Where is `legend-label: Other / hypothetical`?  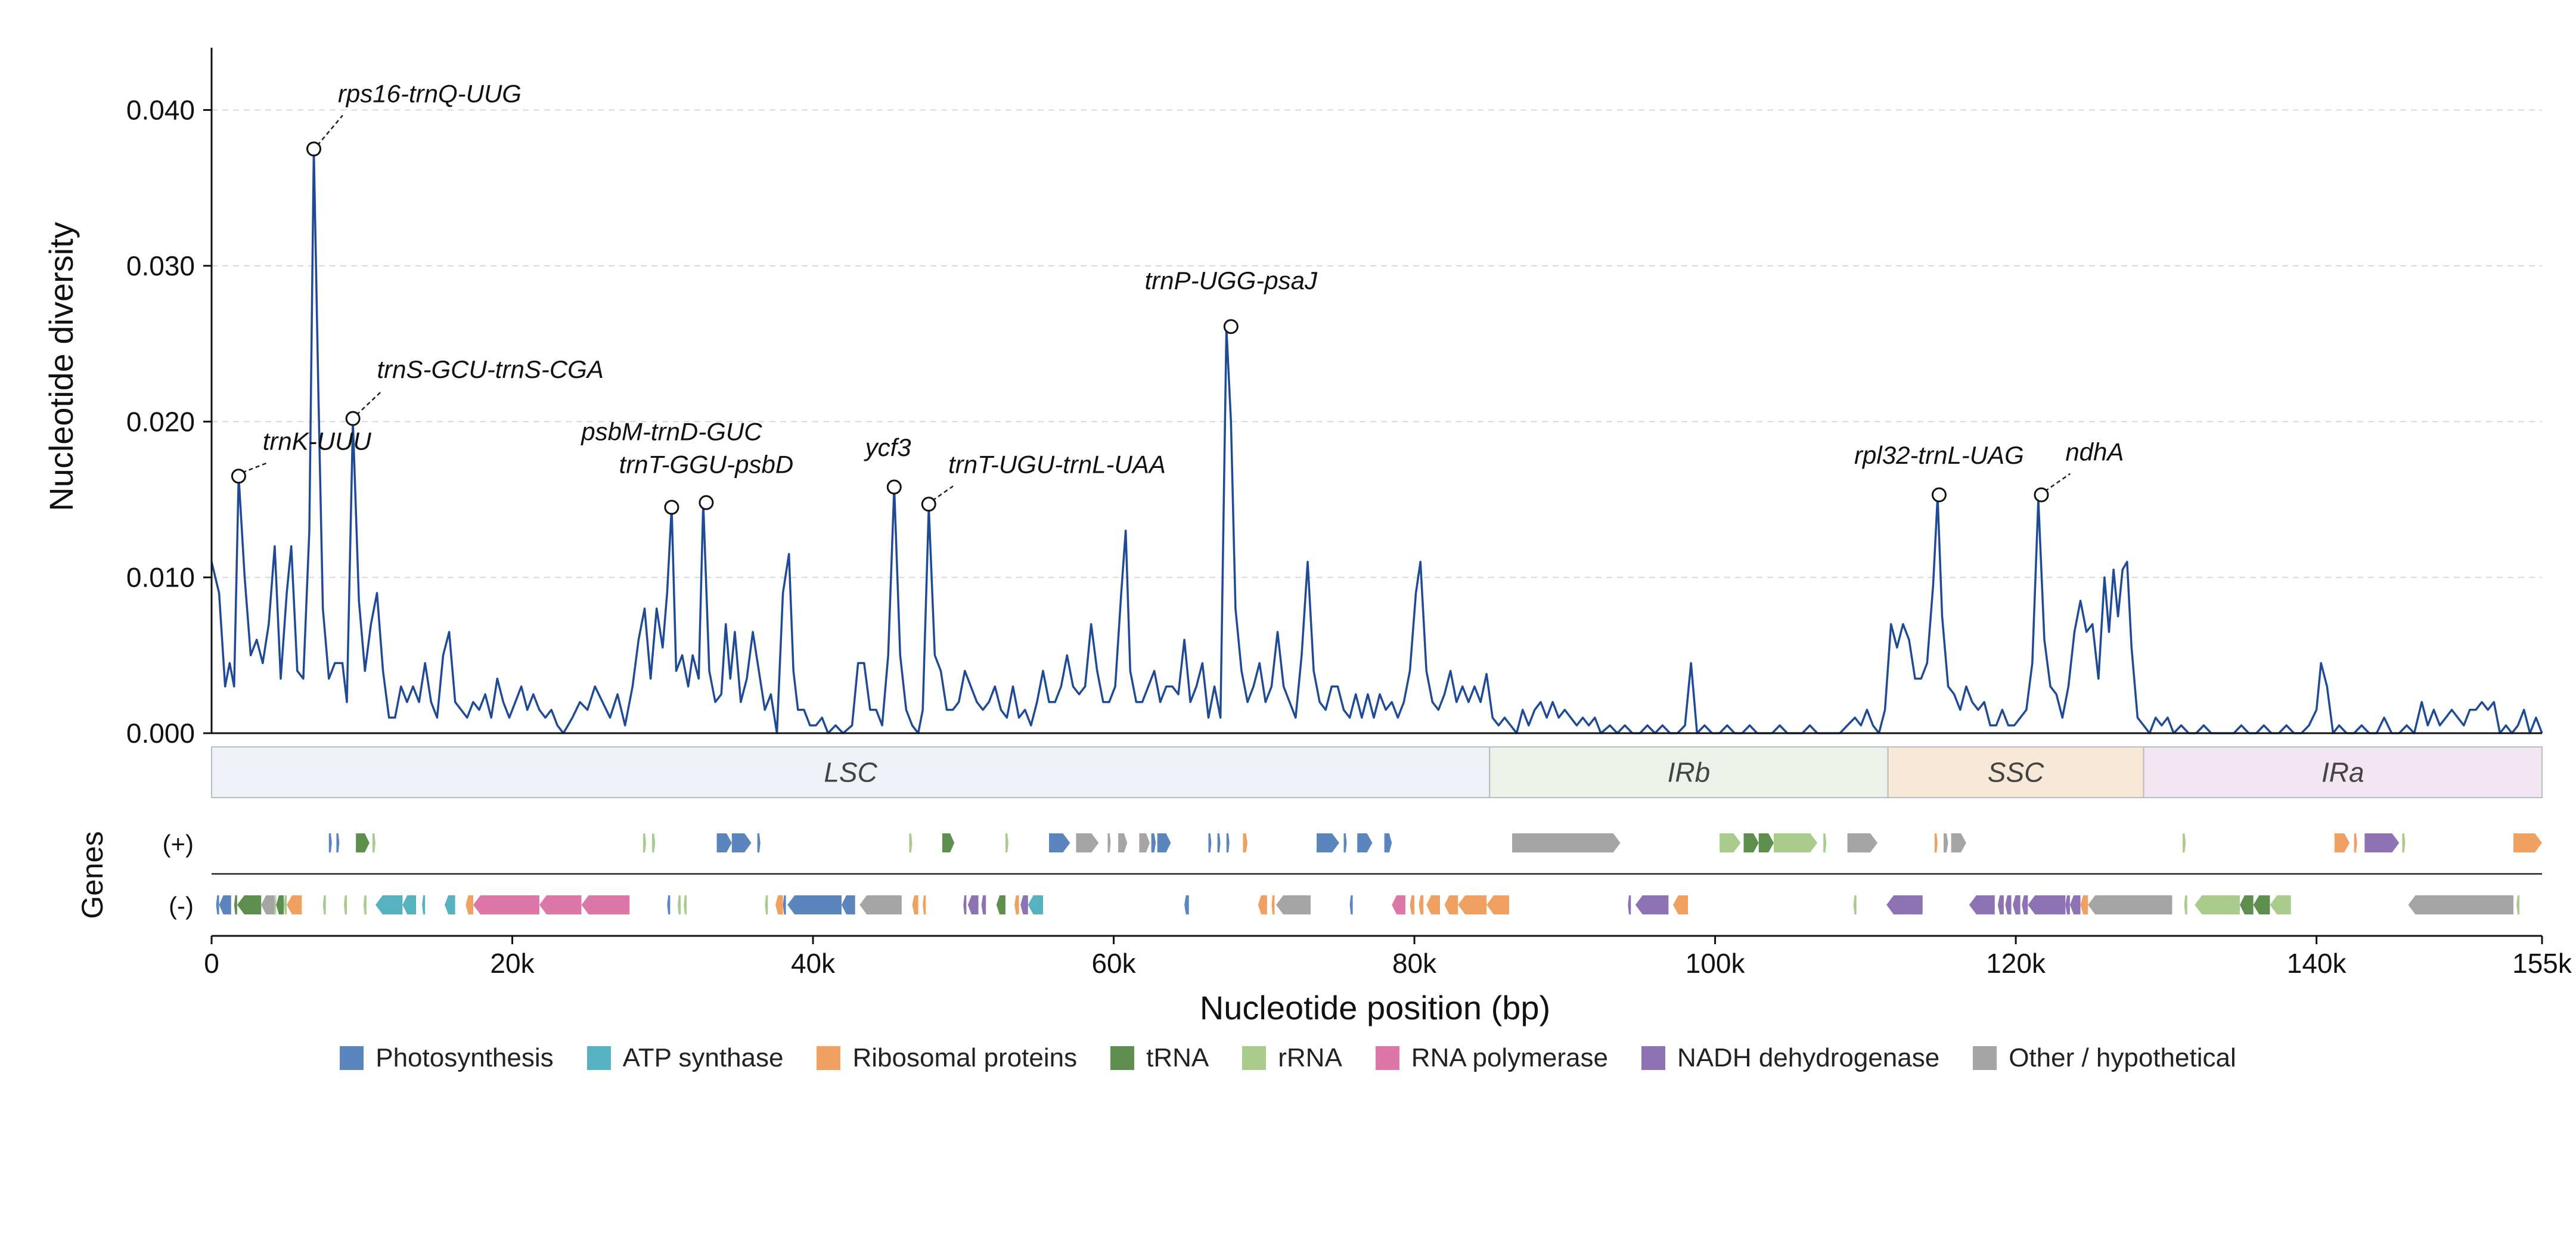
legend-label: Other / hypothetical is located at coordinates (2123, 1057).